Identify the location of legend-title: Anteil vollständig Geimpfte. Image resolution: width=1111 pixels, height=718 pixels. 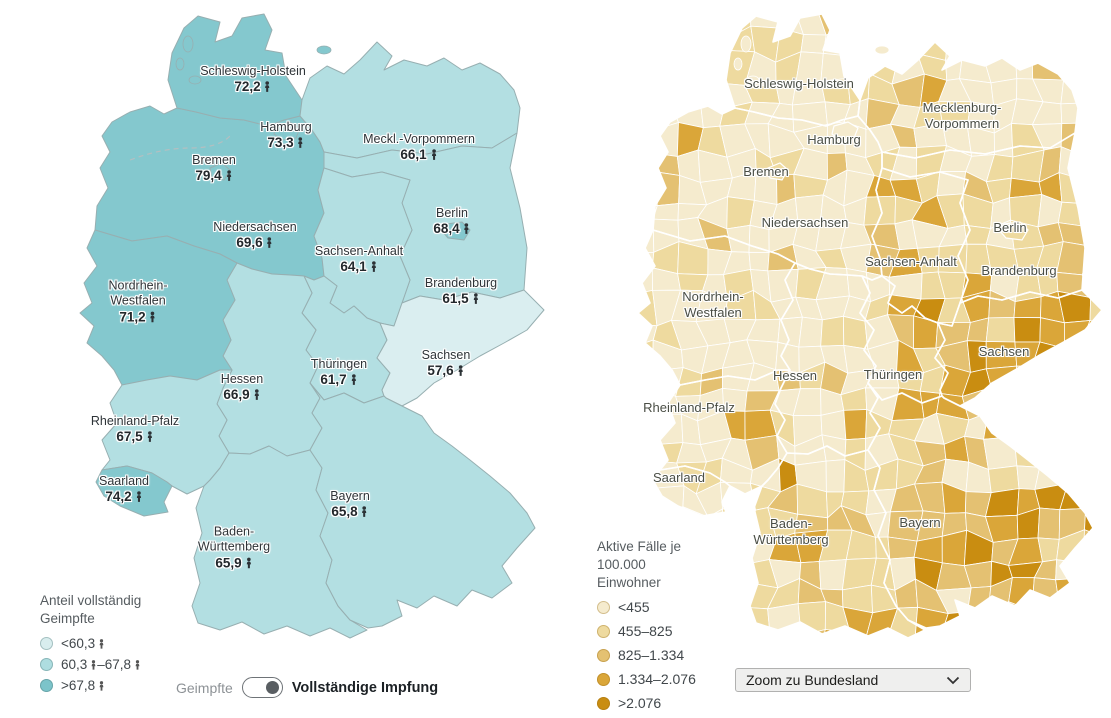
(91, 609).